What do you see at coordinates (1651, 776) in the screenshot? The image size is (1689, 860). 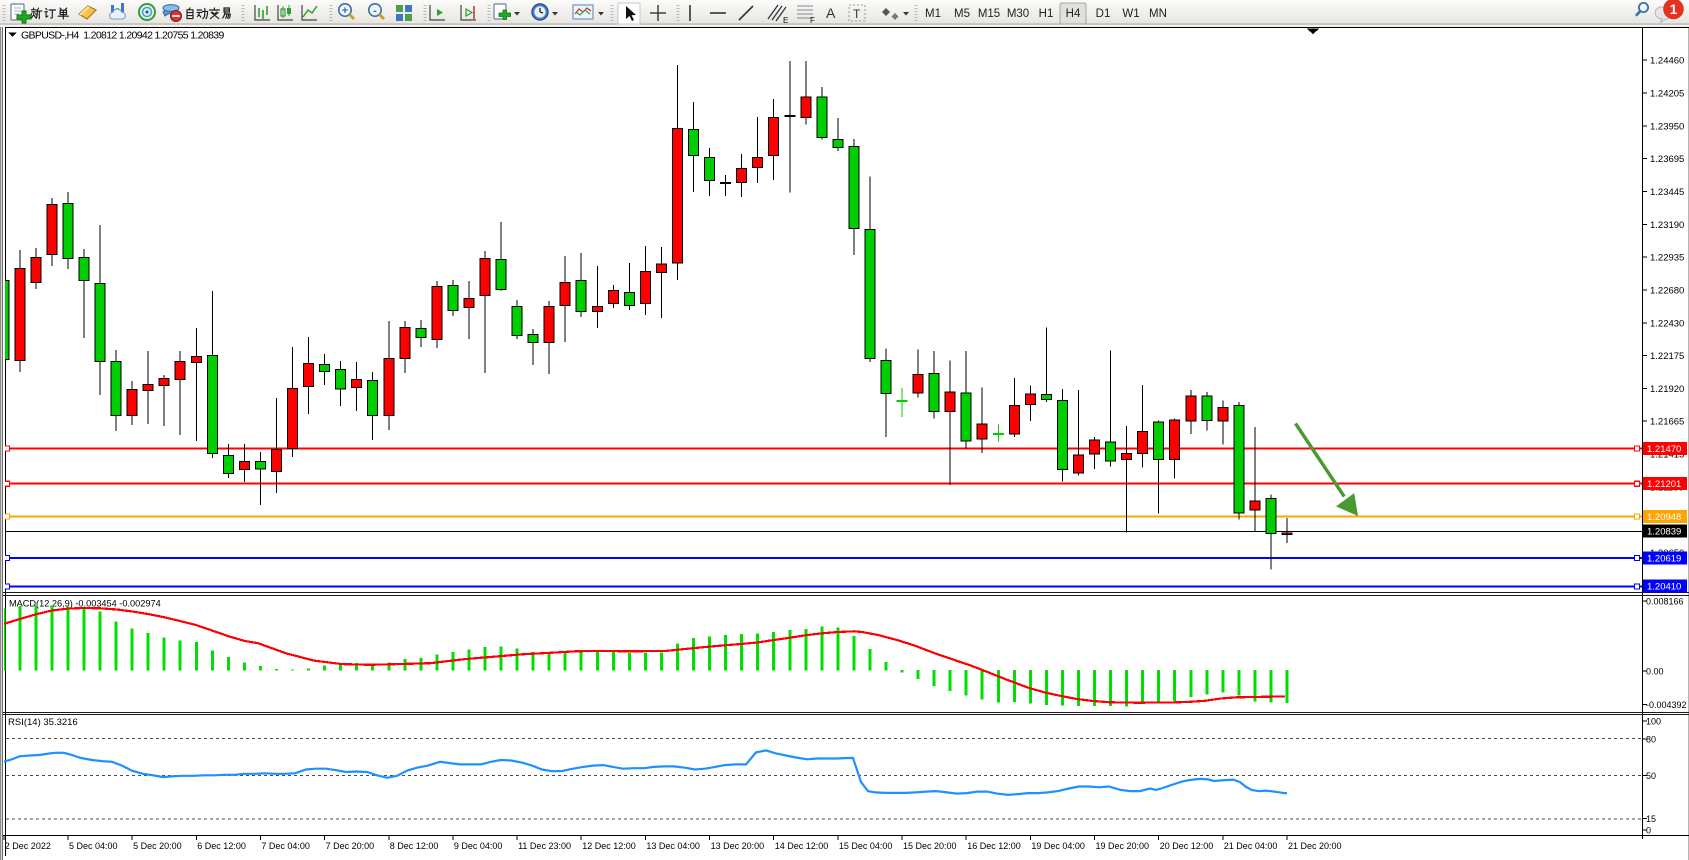 I see `svg-text: 50` at bounding box center [1651, 776].